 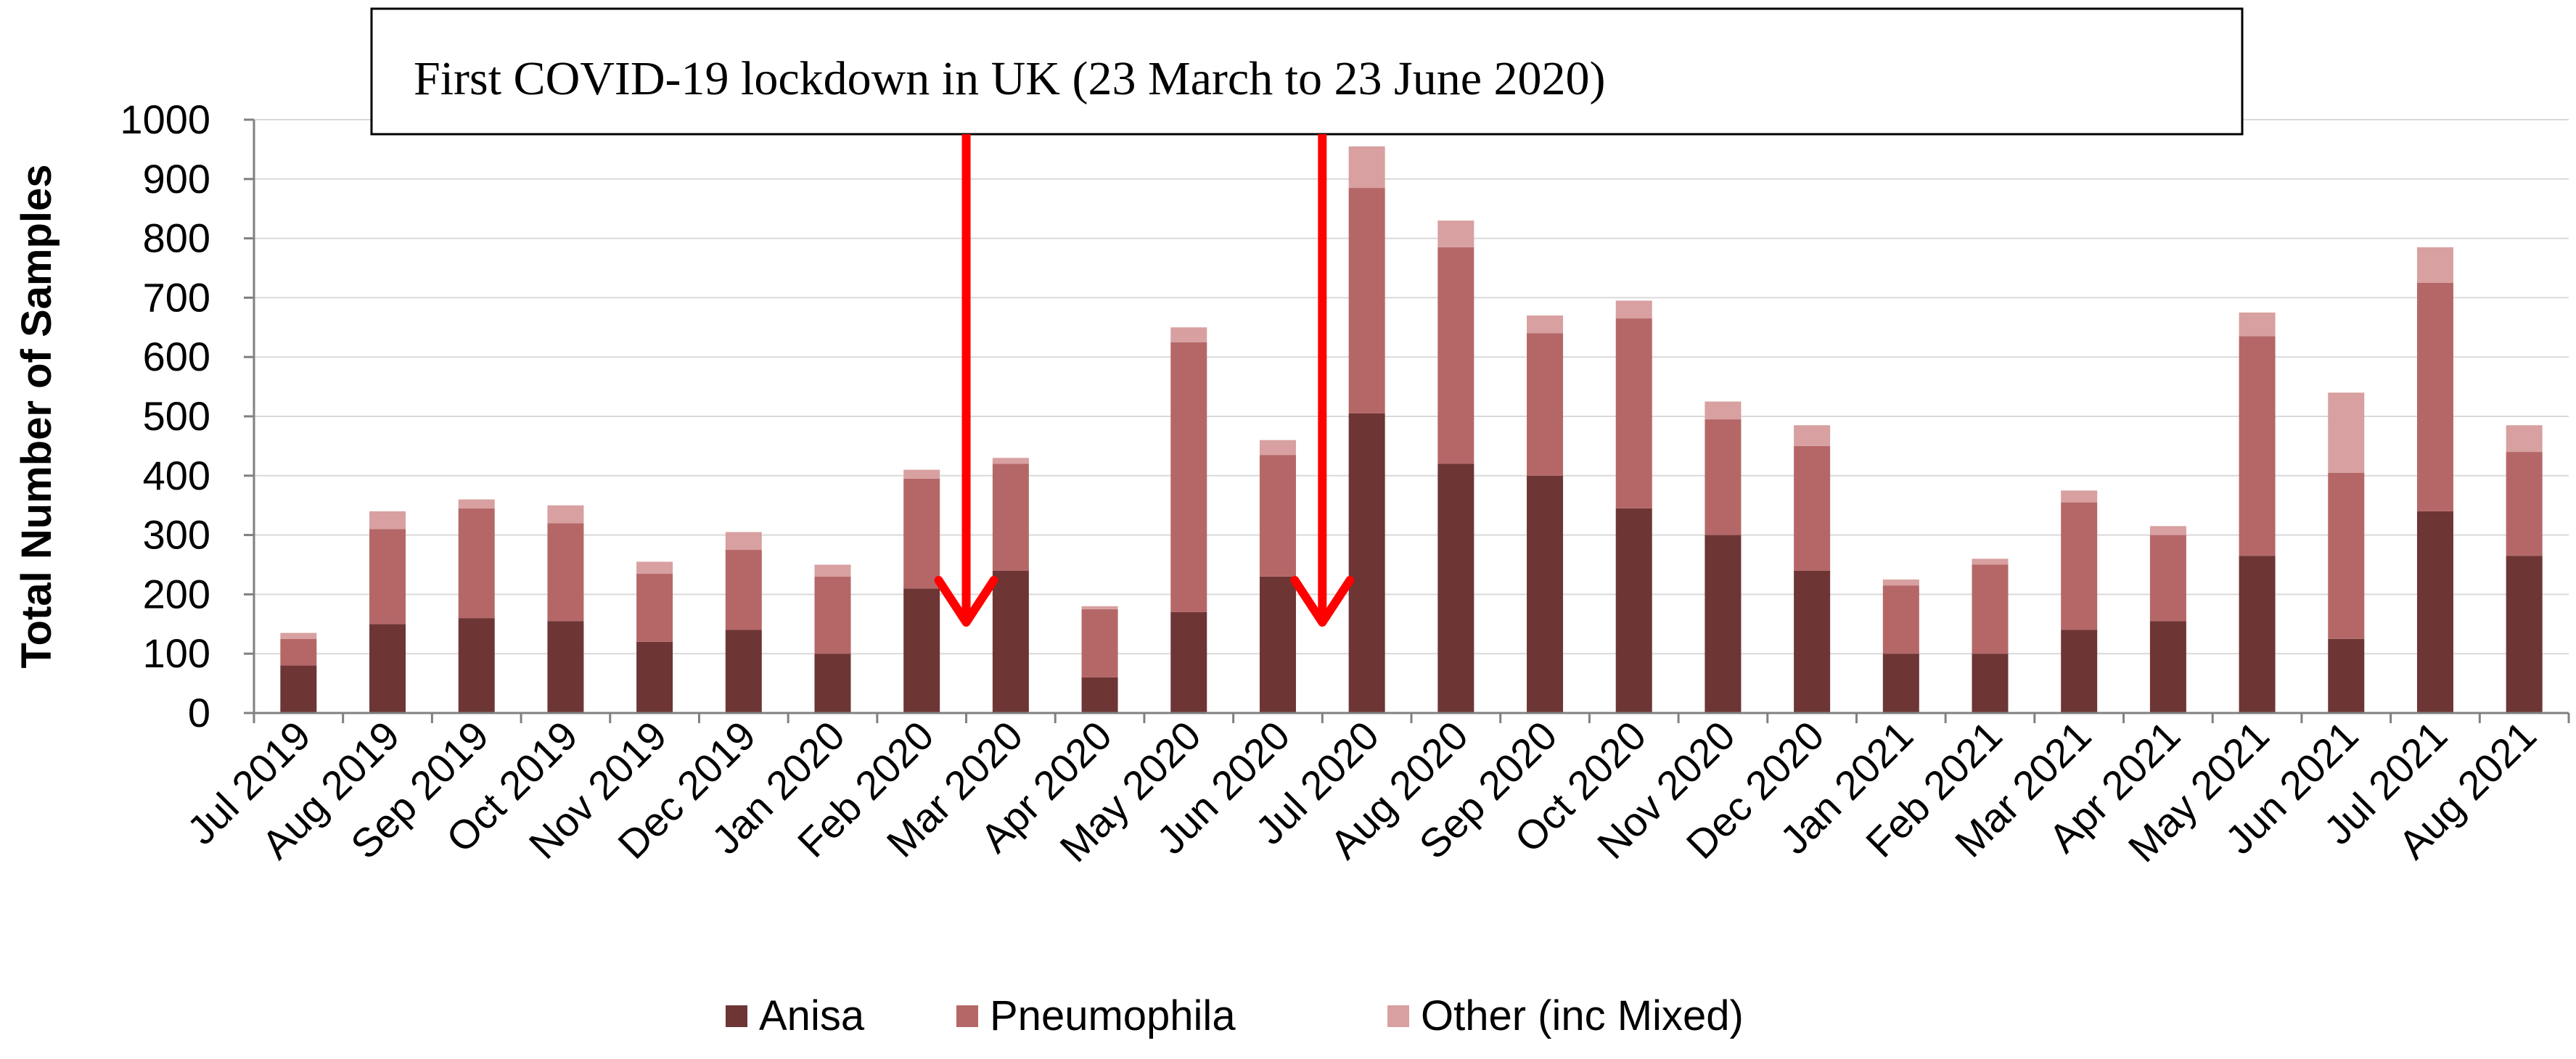 I want to click on bar-pneumophila-oct-2019, so click(x=565, y=572).